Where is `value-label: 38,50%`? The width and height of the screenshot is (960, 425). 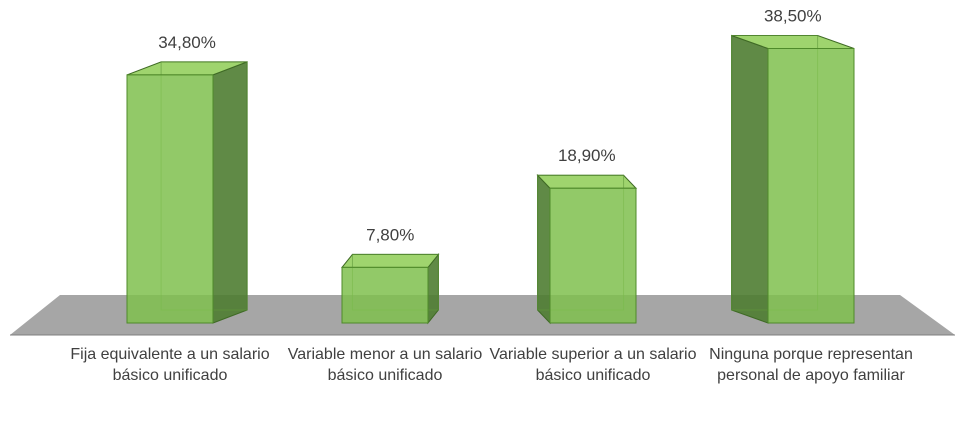 value-label: 38,50% is located at coordinates (793, 15).